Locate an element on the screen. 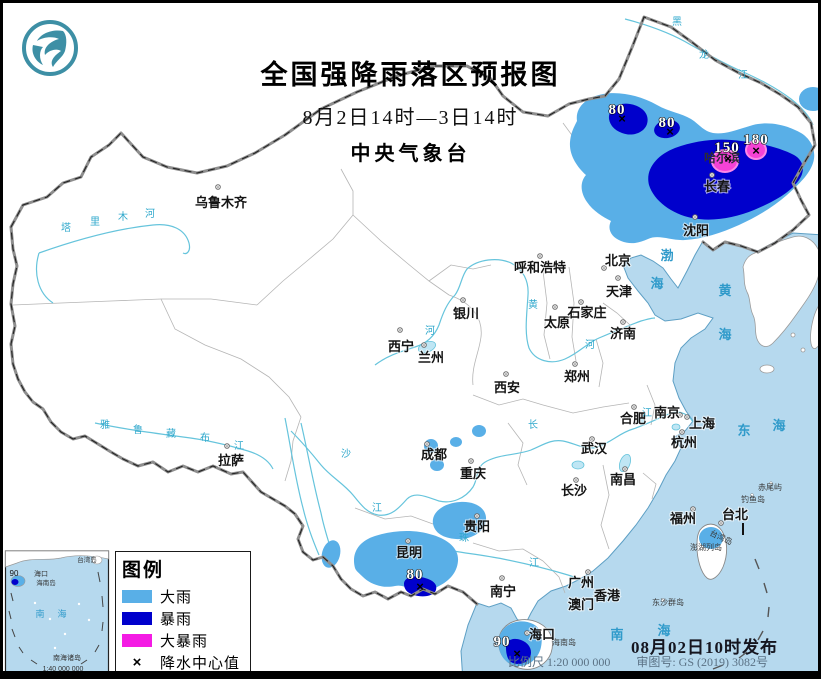 Image resolution: width=821 pixels, height=679 pixels. sea-label: 南 is located at coordinates (616, 634).